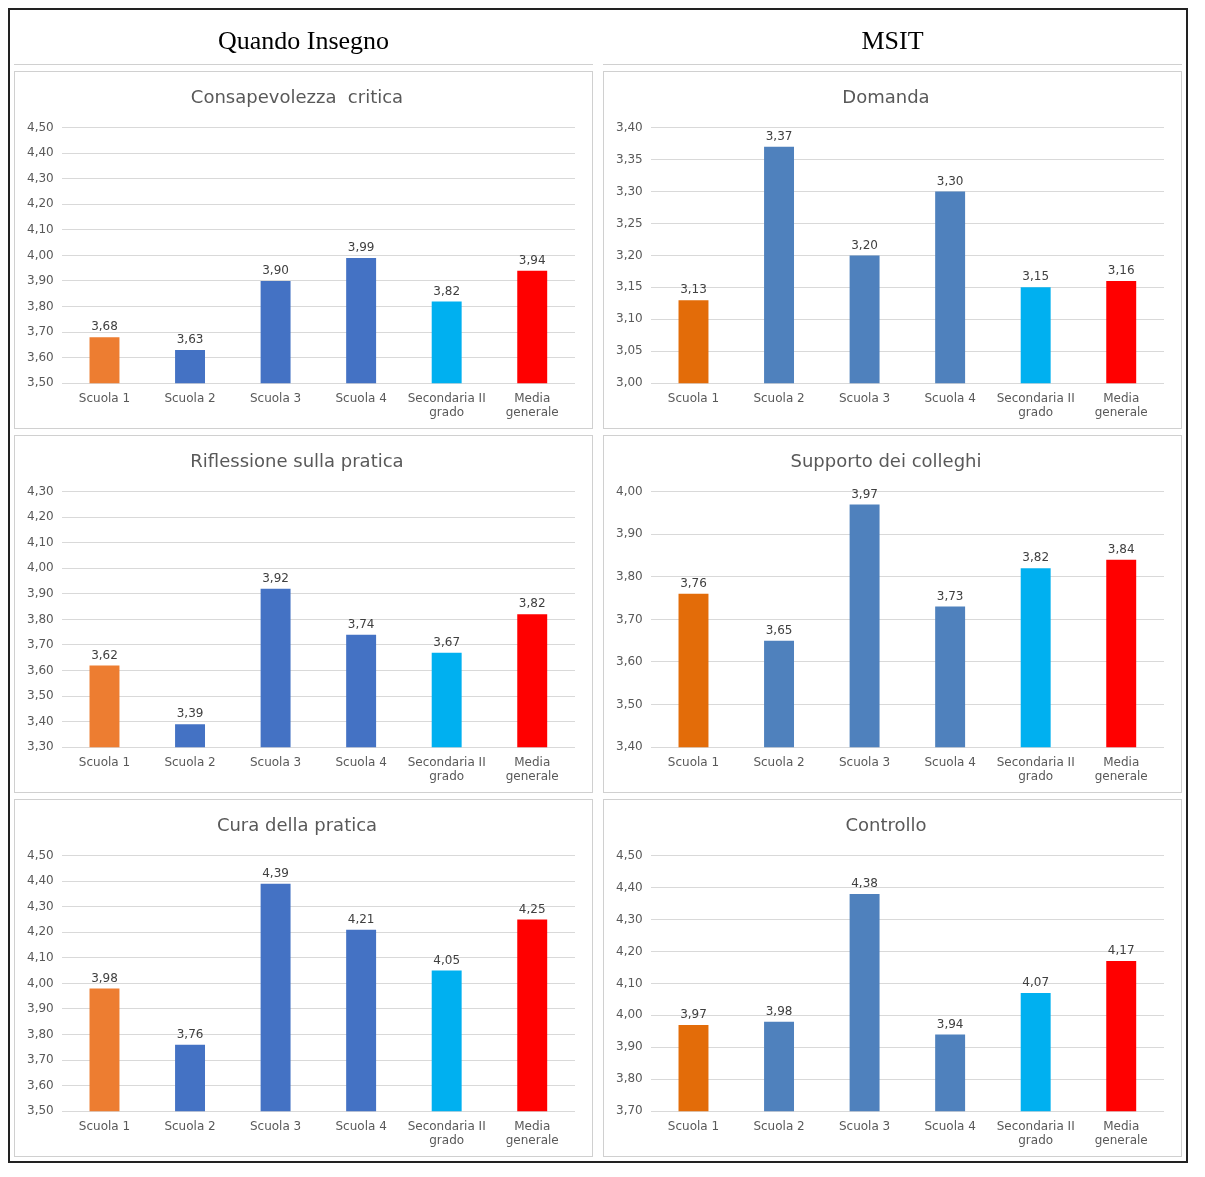 This screenshot has width=1205, height=1177. I want to click on data-label: 3,62, so click(104, 654).